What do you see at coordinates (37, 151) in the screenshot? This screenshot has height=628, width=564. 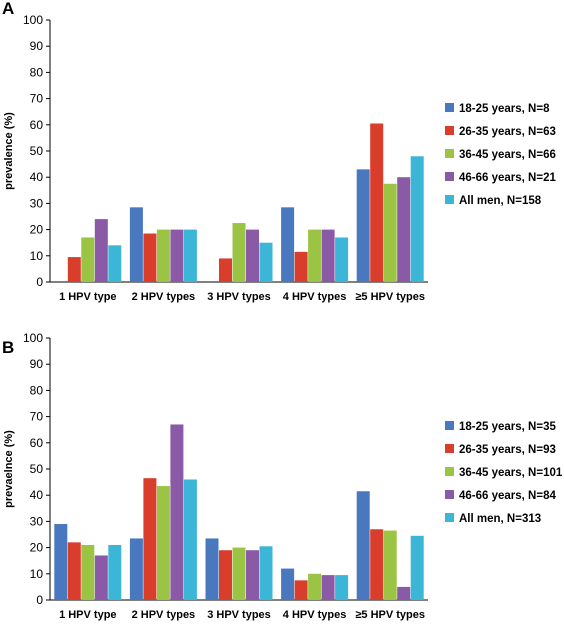 I see `y-tick-label: 50` at bounding box center [37, 151].